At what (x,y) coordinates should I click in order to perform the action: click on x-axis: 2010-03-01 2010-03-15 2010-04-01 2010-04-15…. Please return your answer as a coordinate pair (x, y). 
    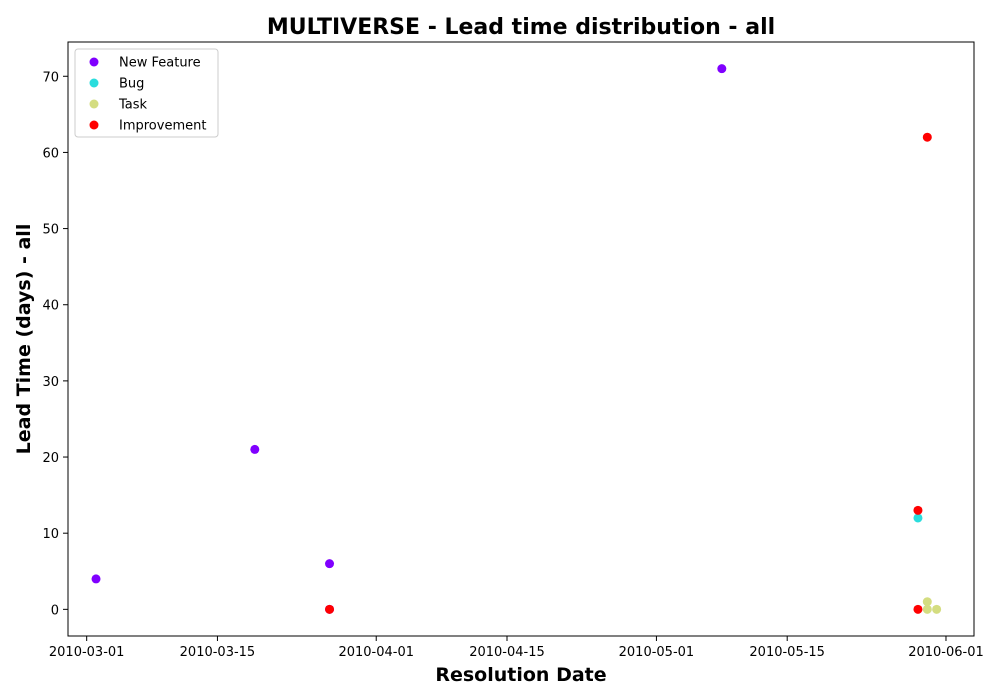
    Looking at the image, I should click on (516, 648).